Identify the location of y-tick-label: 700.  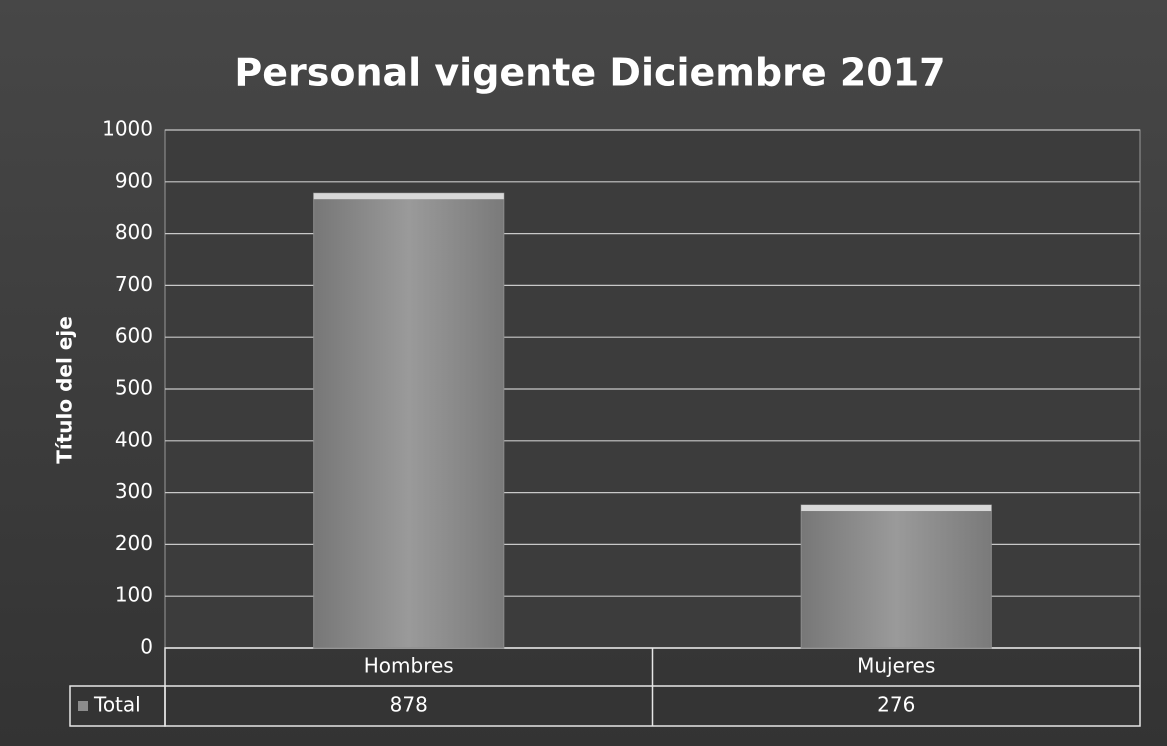
(134, 284).